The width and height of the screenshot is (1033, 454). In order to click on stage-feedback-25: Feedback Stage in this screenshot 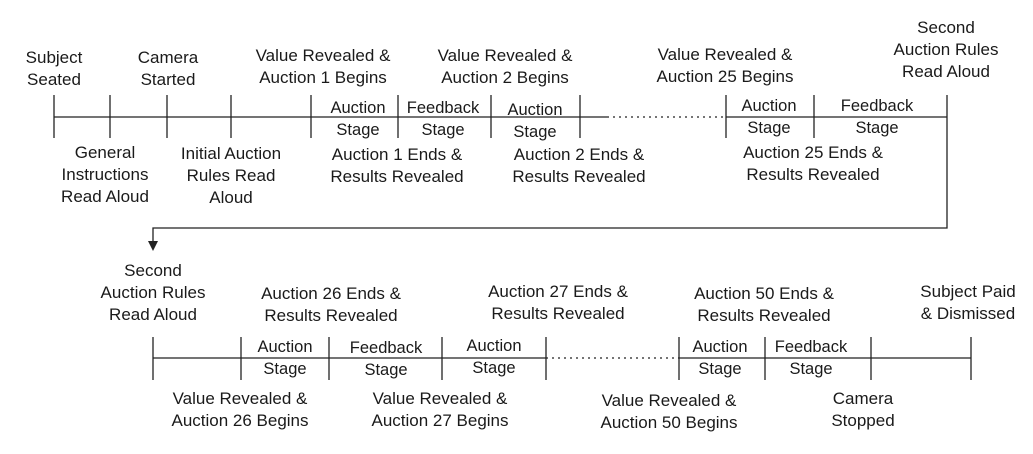, I will do `click(877, 117)`.